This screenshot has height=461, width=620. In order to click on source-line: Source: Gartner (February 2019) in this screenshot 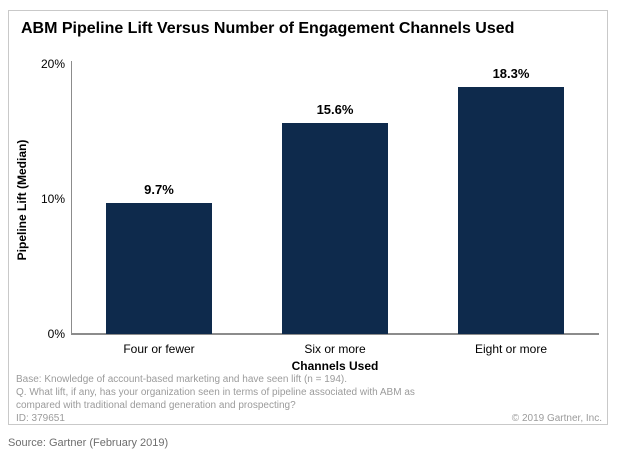, I will do `click(88, 443)`.